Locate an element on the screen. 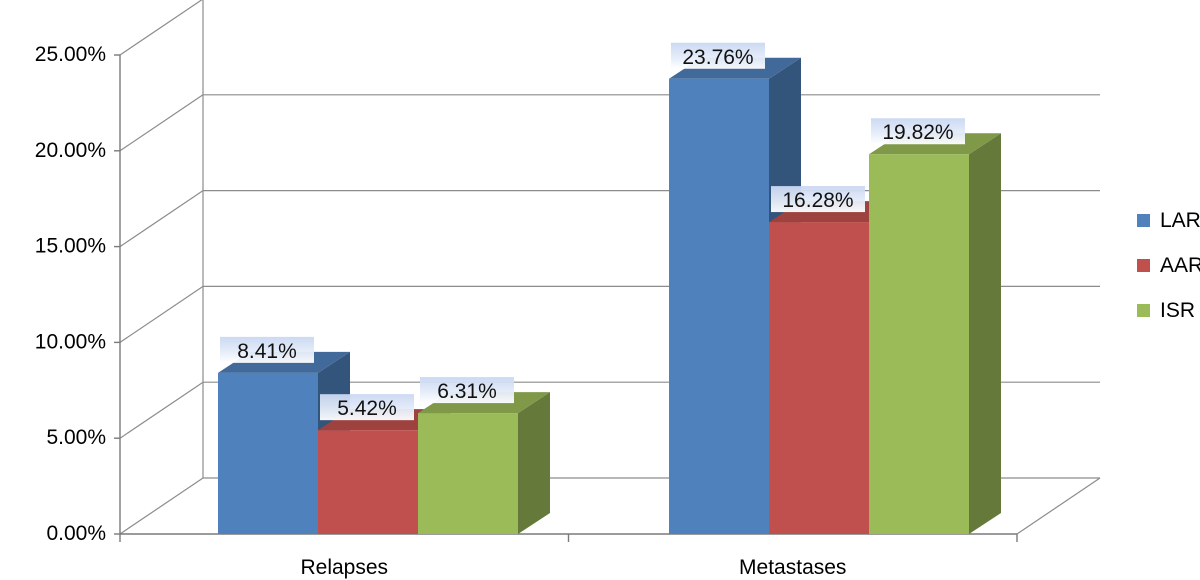 Image resolution: width=1200 pixels, height=580 pixels. data-label-aar-metastases: 16.28% is located at coordinates (818, 199).